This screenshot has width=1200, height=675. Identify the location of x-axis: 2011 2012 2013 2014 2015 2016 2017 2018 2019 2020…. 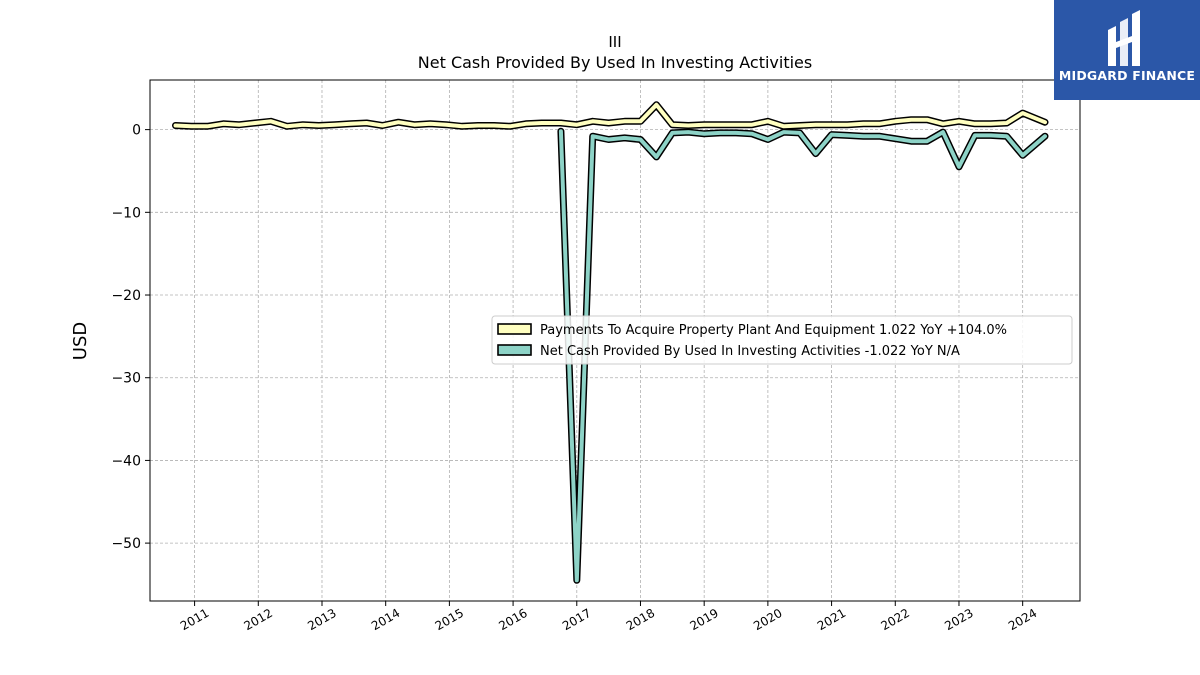
(608, 617).